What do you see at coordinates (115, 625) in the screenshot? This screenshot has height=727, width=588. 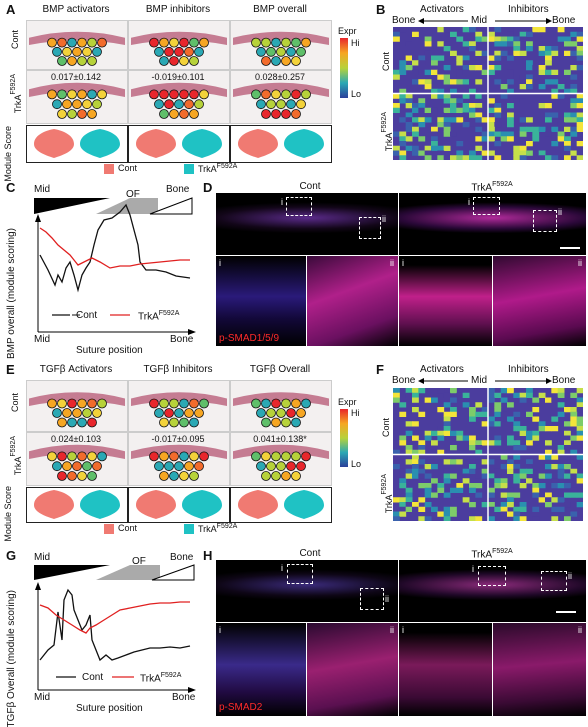 I see `g-line-cont` at bounding box center [115, 625].